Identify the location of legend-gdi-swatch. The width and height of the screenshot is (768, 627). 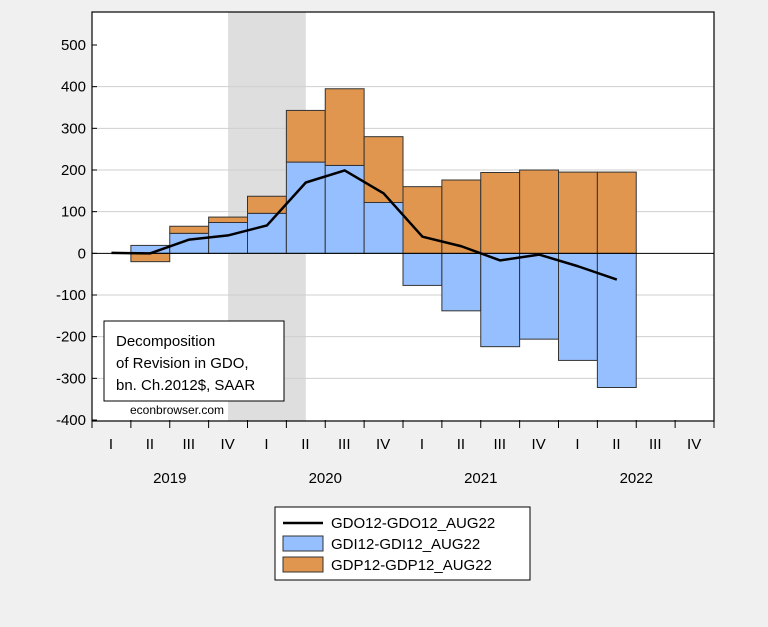
(303, 543).